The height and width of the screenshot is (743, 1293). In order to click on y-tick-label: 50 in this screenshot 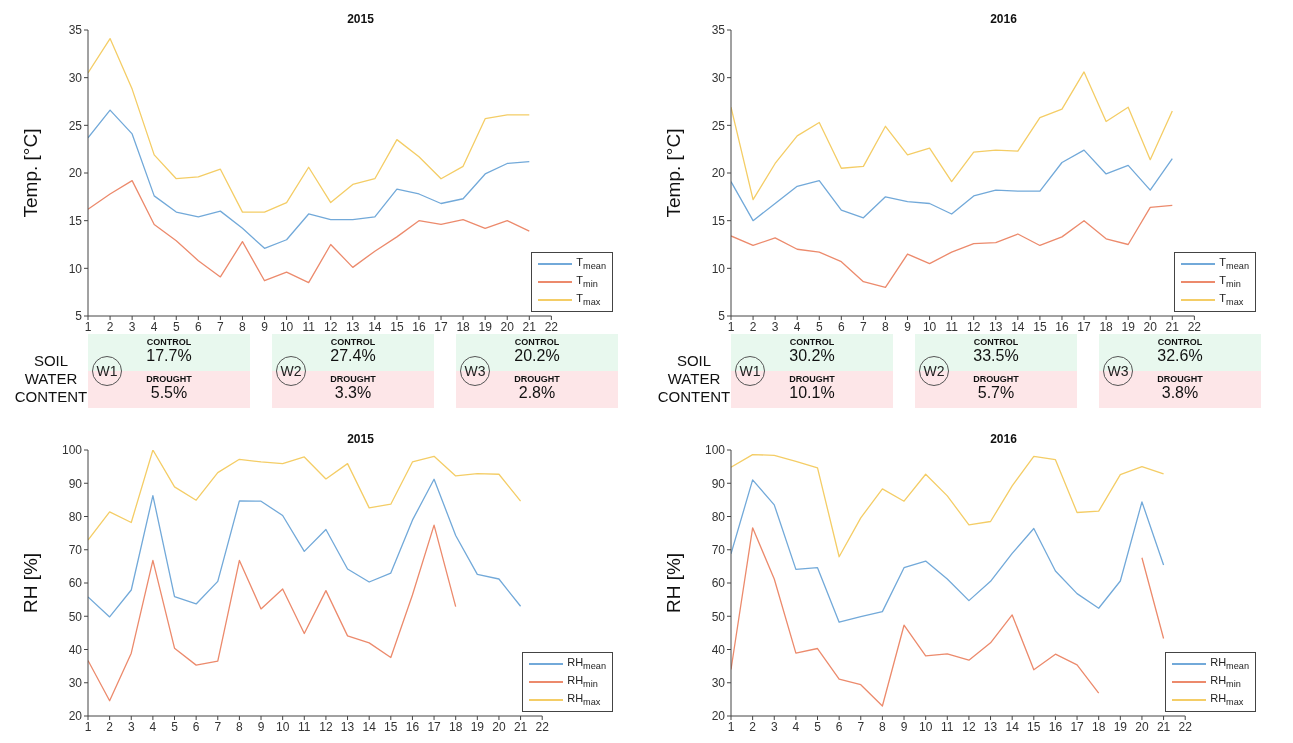, I will do `click(718, 616)`.